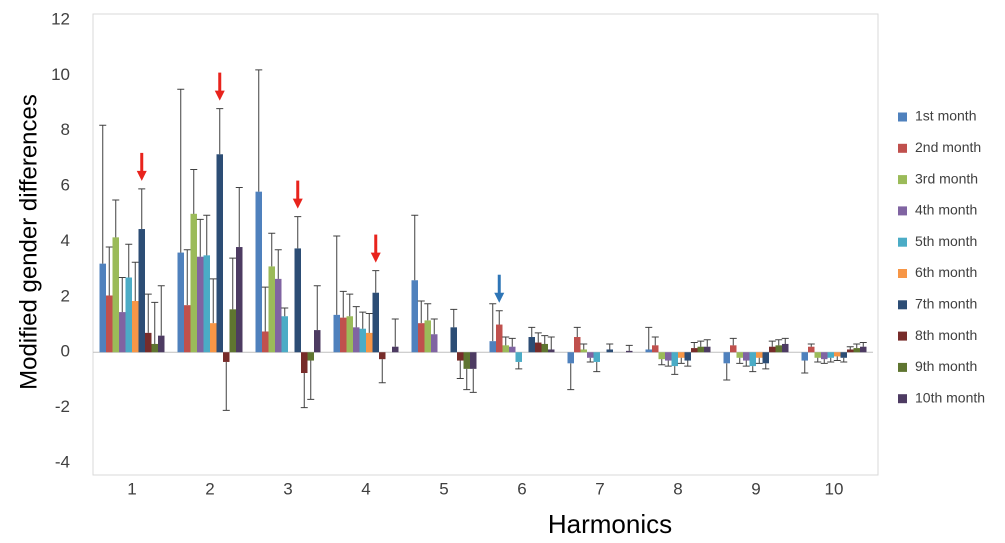  I want to click on legend-label: 1st month, so click(945, 116).